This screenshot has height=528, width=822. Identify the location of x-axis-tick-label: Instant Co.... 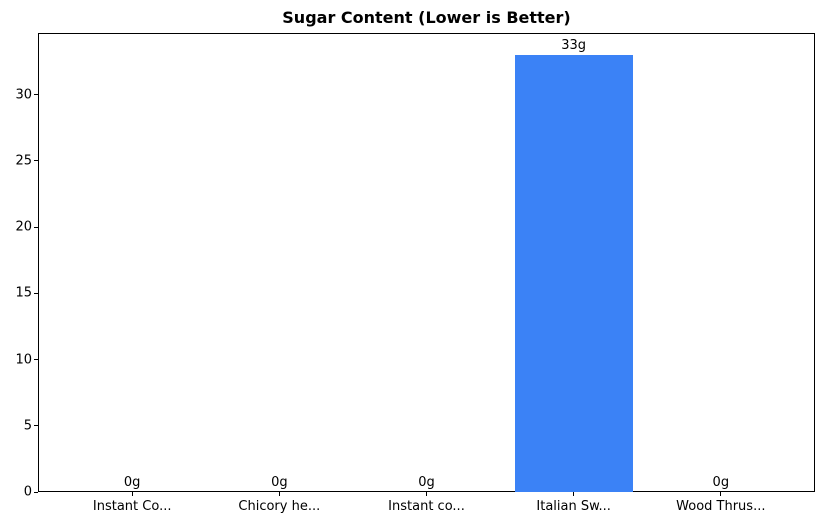
(132, 506).